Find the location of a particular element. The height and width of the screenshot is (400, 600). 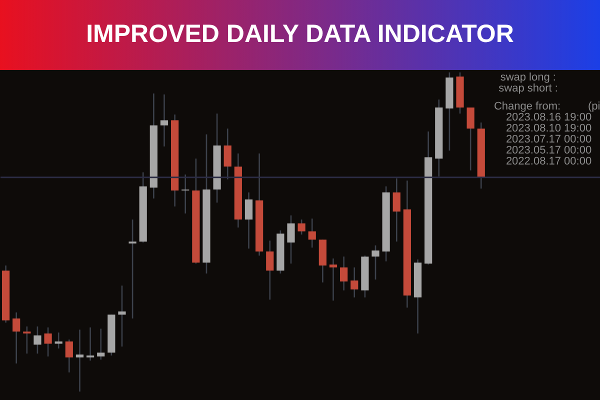

text: 2023.08.16 19:00 is located at coordinates (549, 117).